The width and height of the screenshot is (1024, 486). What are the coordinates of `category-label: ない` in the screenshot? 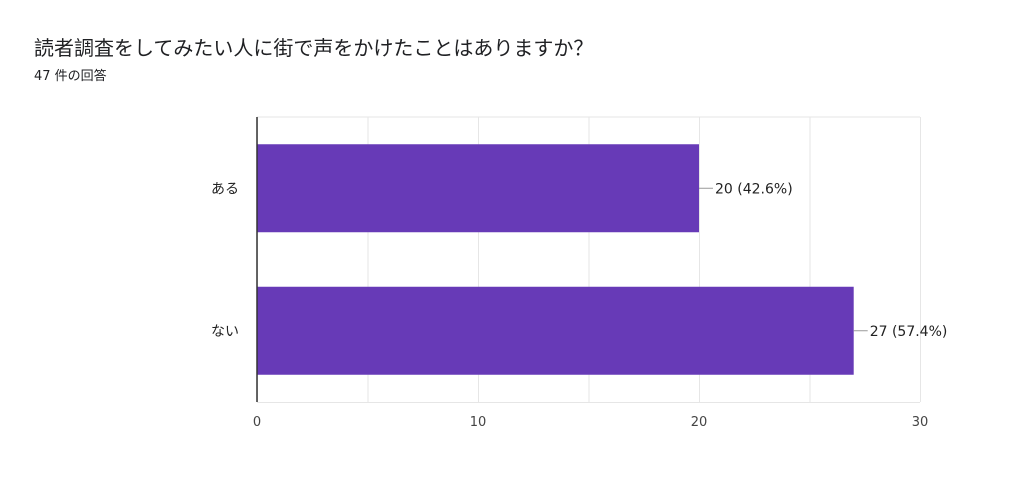 It's located at (225, 332).